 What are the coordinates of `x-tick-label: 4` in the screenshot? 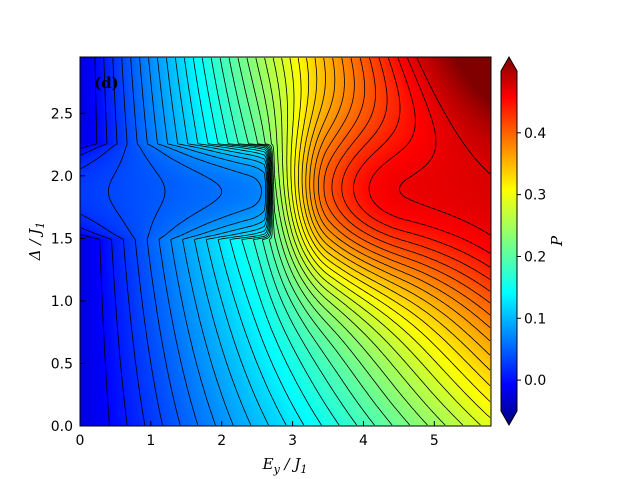 It's located at (363, 441).